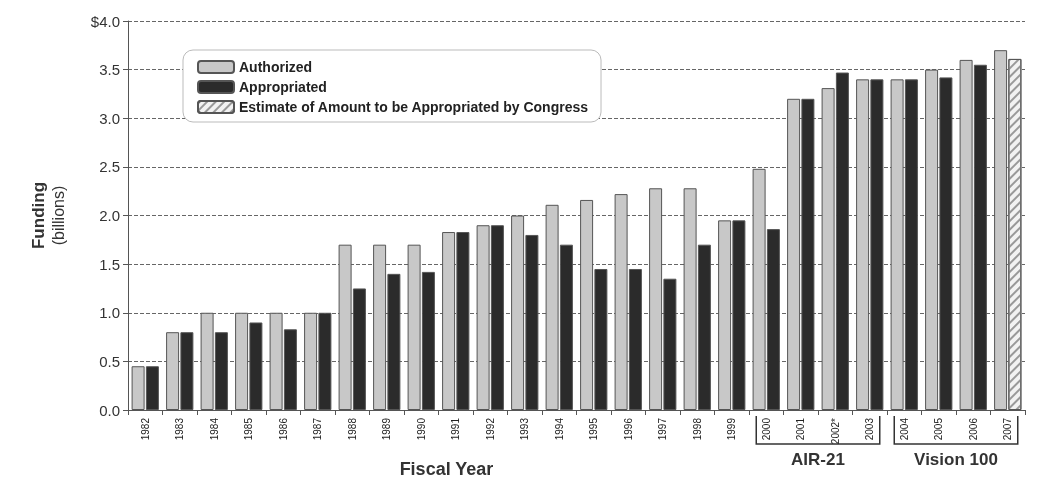  I want to click on x-axis-title: Fiscal Year, so click(446, 469).